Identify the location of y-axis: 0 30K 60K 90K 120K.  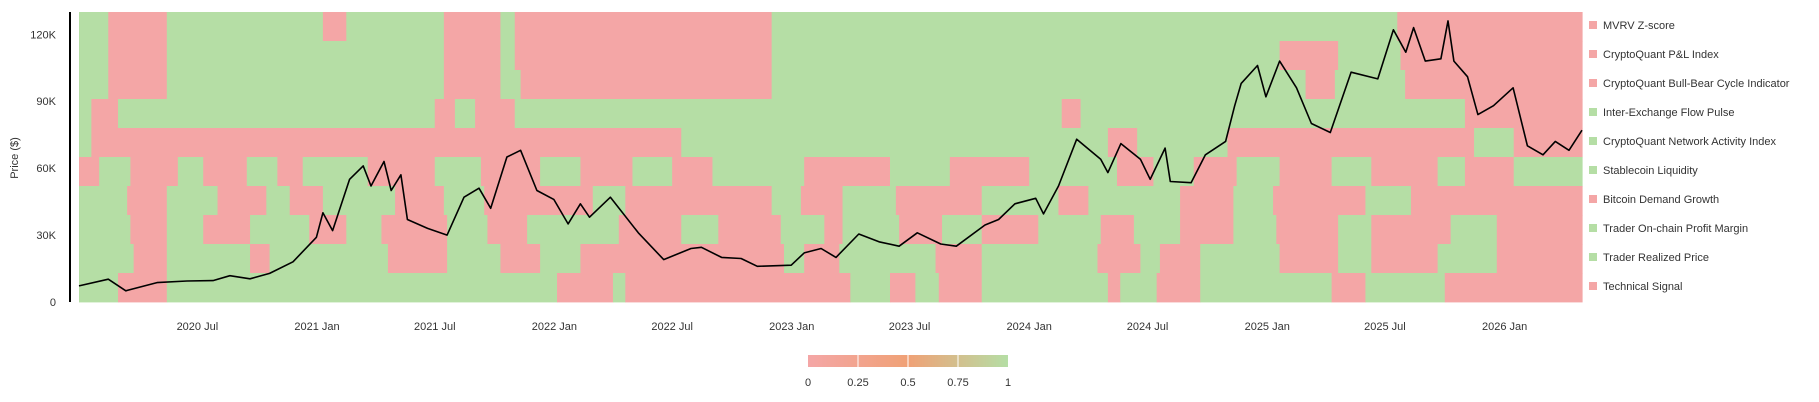
(50, 160).